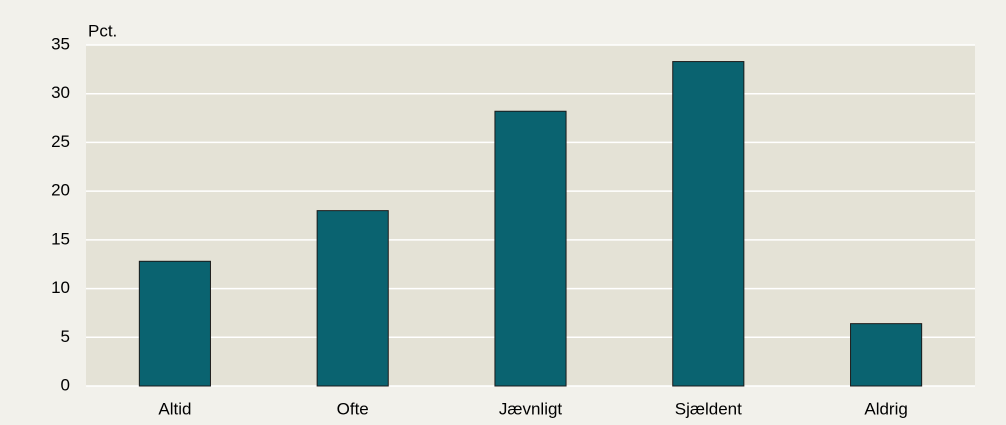 The image size is (1006, 425). I want to click on x-tick-label: Sjældent, so click(708, 408).